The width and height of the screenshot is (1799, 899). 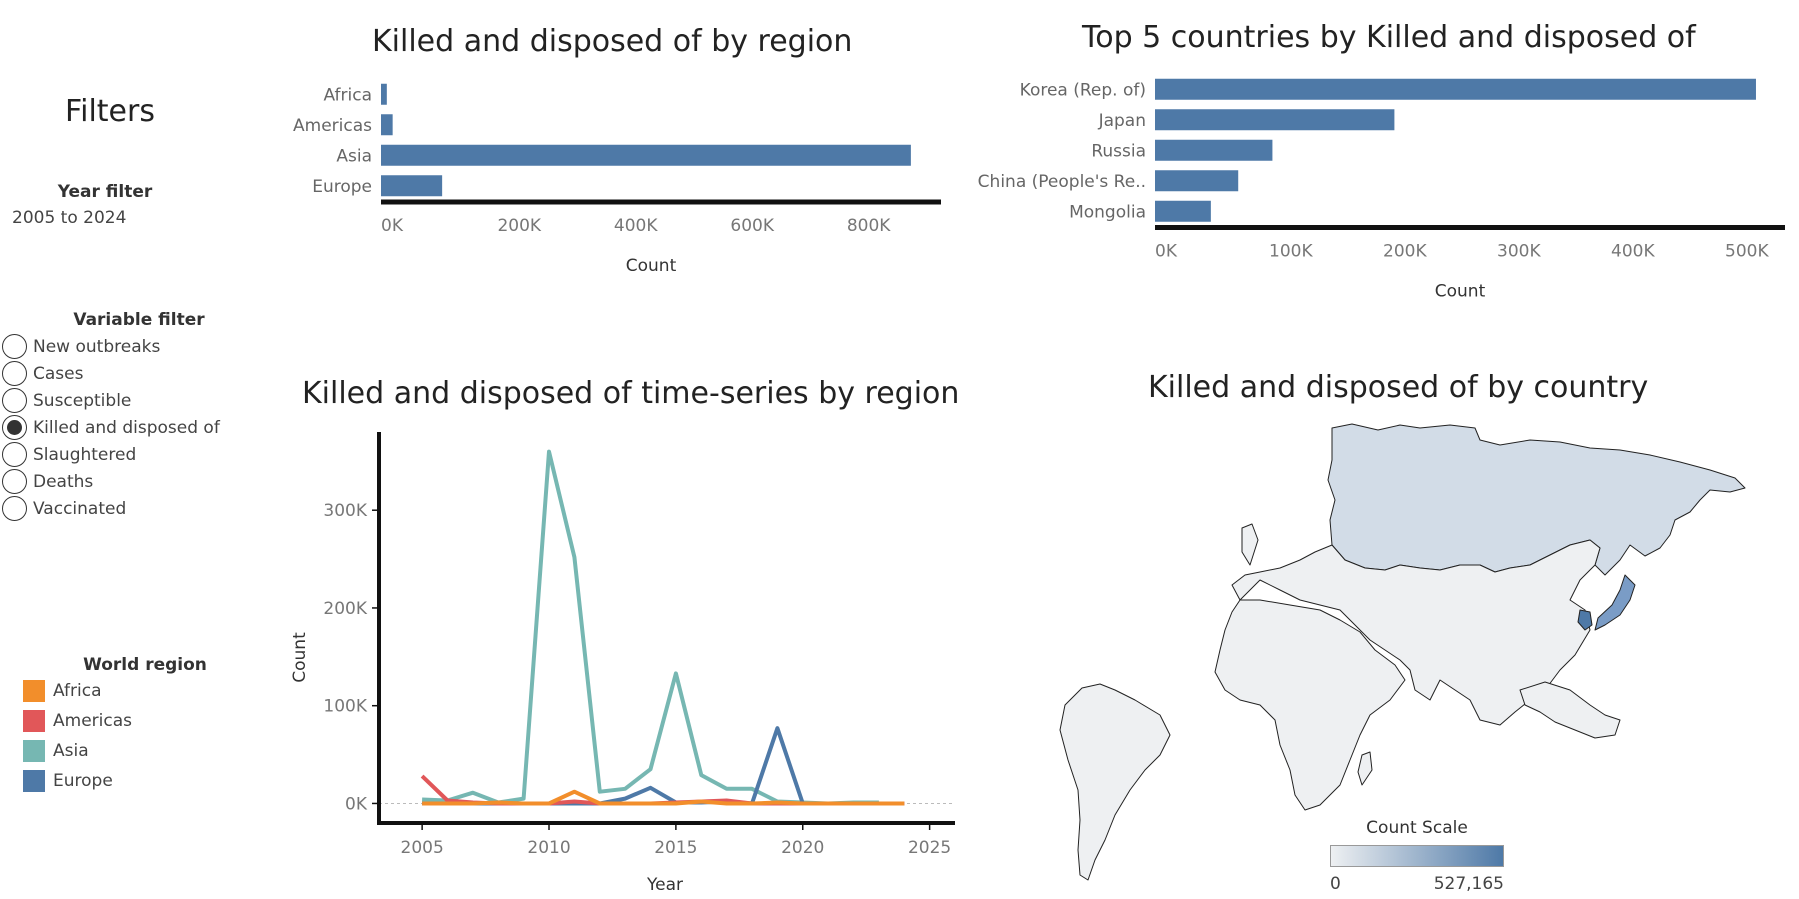 I want to click on variable-option-label: New outbreaks, so click(x=97, y=346).